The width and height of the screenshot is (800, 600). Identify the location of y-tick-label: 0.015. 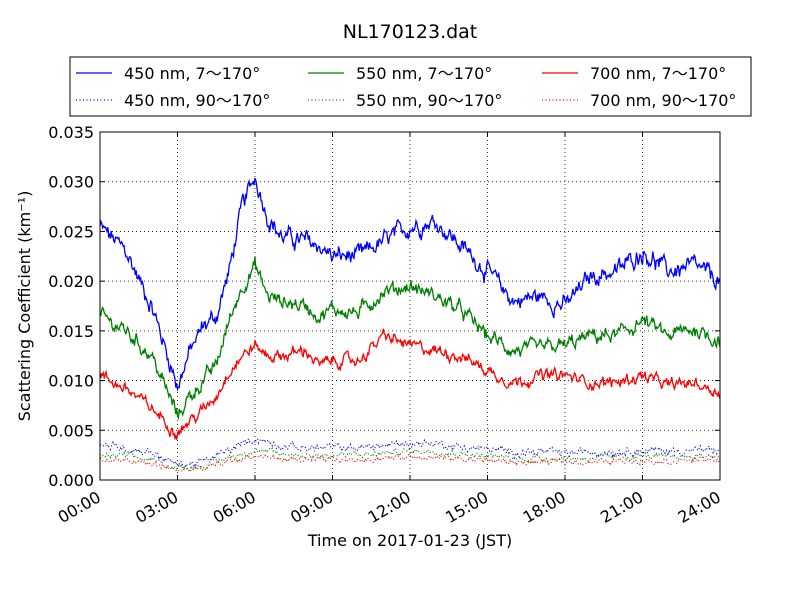
(71, 331).